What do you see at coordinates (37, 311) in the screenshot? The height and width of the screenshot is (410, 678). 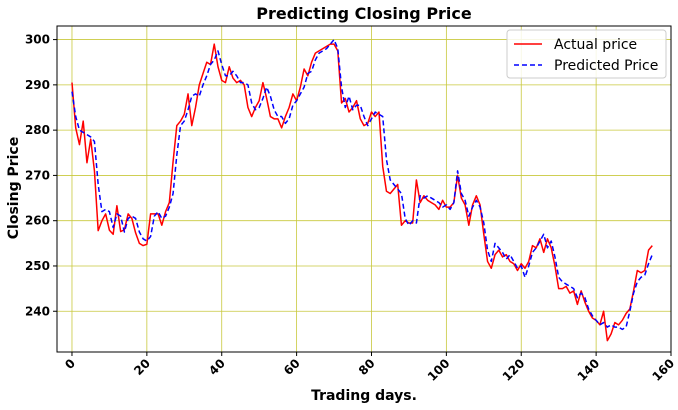 I see `y-tick-label: 240` at bounding box center [37, 311].